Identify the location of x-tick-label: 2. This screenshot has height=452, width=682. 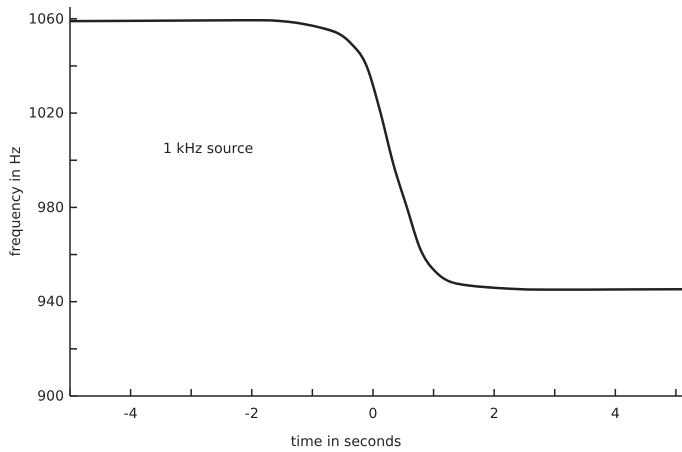
(494, 414).